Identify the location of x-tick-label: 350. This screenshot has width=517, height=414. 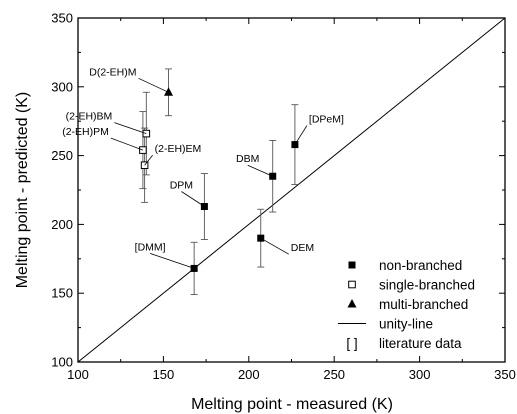
(505, 374).